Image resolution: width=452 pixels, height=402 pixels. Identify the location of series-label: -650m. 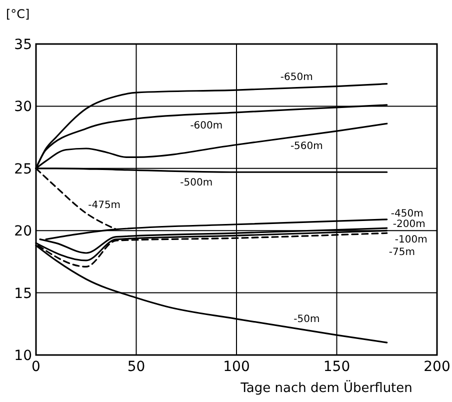
(296, 77).